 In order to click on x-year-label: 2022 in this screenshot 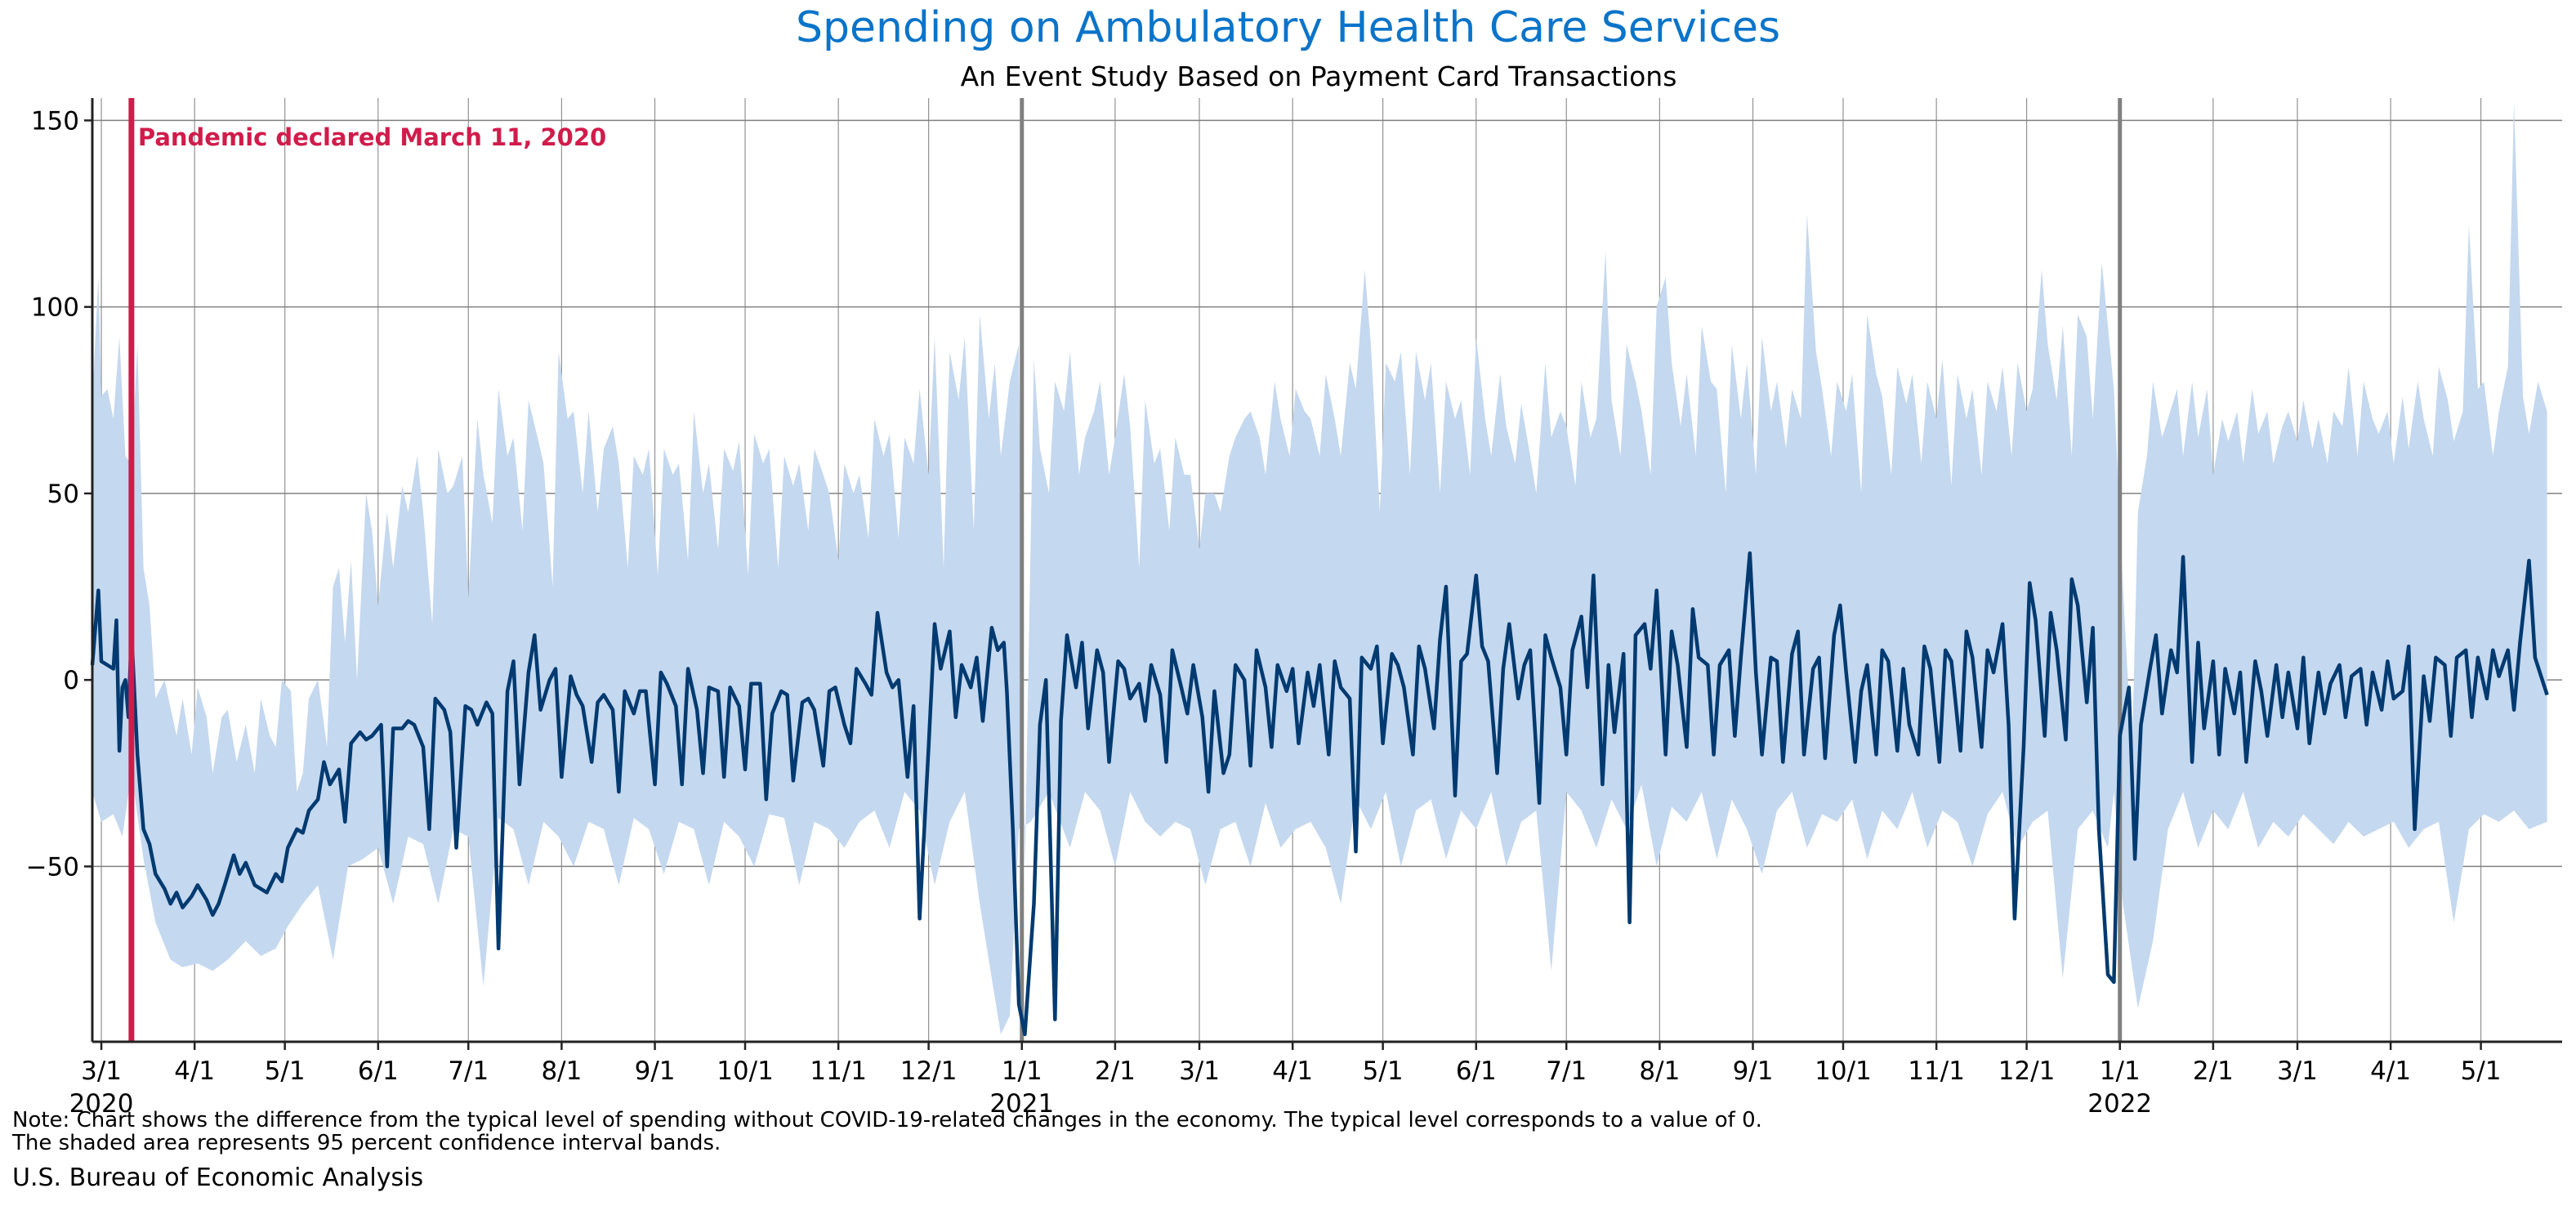, I will do `click(2120, 1104)`.